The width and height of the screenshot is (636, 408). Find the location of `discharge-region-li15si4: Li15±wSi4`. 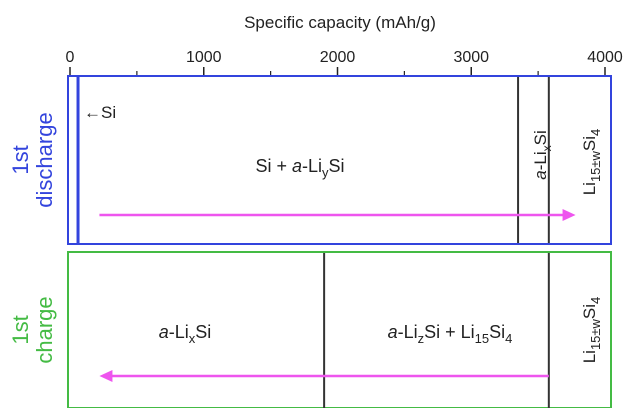

discharge-region-li15si4: Li15±wSi4 is located at coordinates (591, 162).